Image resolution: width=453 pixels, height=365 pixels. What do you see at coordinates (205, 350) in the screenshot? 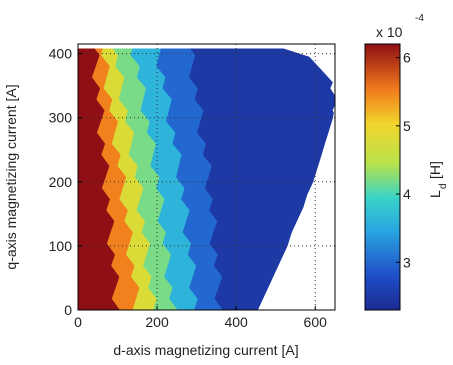
I see `x-axis-label: d-axis magnetizing current [A]` at bounding box center [205, 350].